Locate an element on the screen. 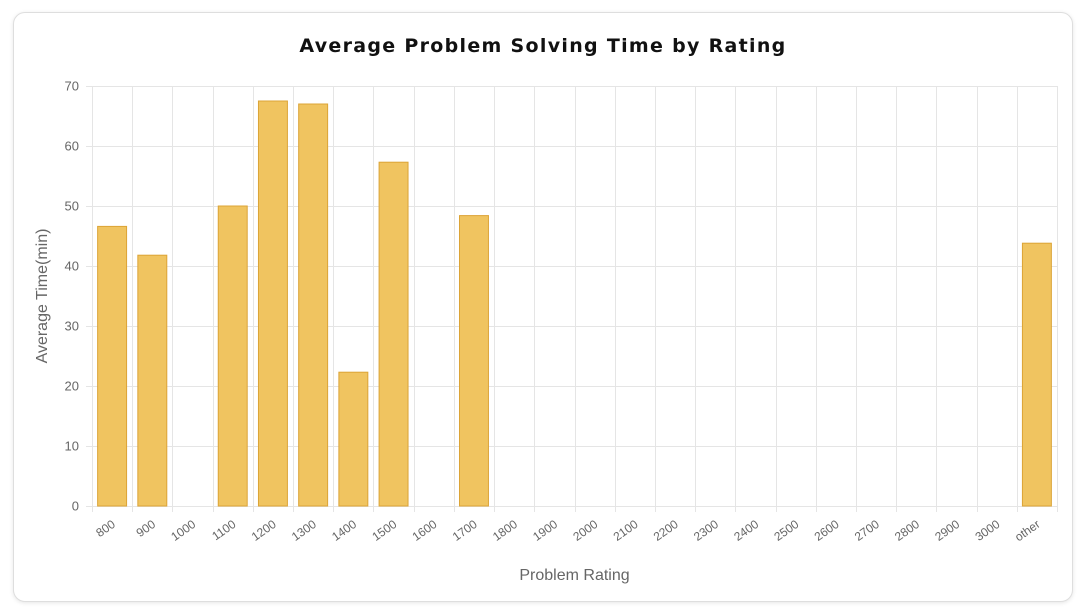 This screenshot has height=611, width=1092. x-tick-label: 1700 is located at coordinates (465, 530).